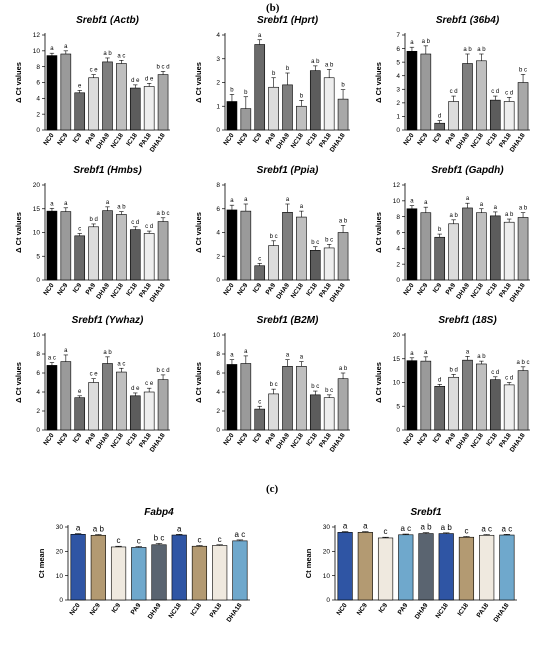 This screenshot has width=550, height=655. What do you see at coordinates (483, 20) in the screenshot?
I see `chart-title-ref: (36b4)` at bounding box center [483, 20].